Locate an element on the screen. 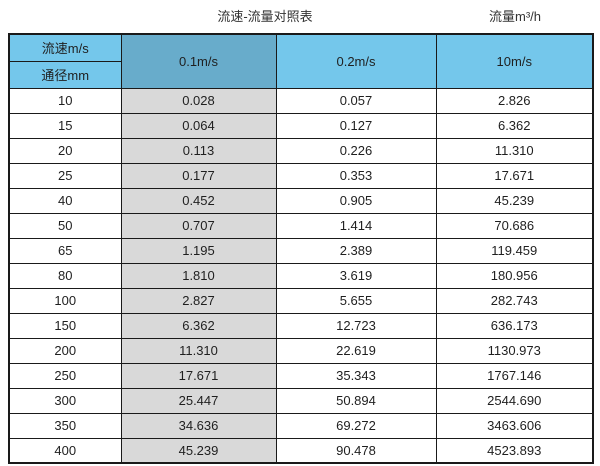 This screenshot has width=600, height=466. table-row: 100 2.827 5.655 282.743 is located at coordinates (301, 300).